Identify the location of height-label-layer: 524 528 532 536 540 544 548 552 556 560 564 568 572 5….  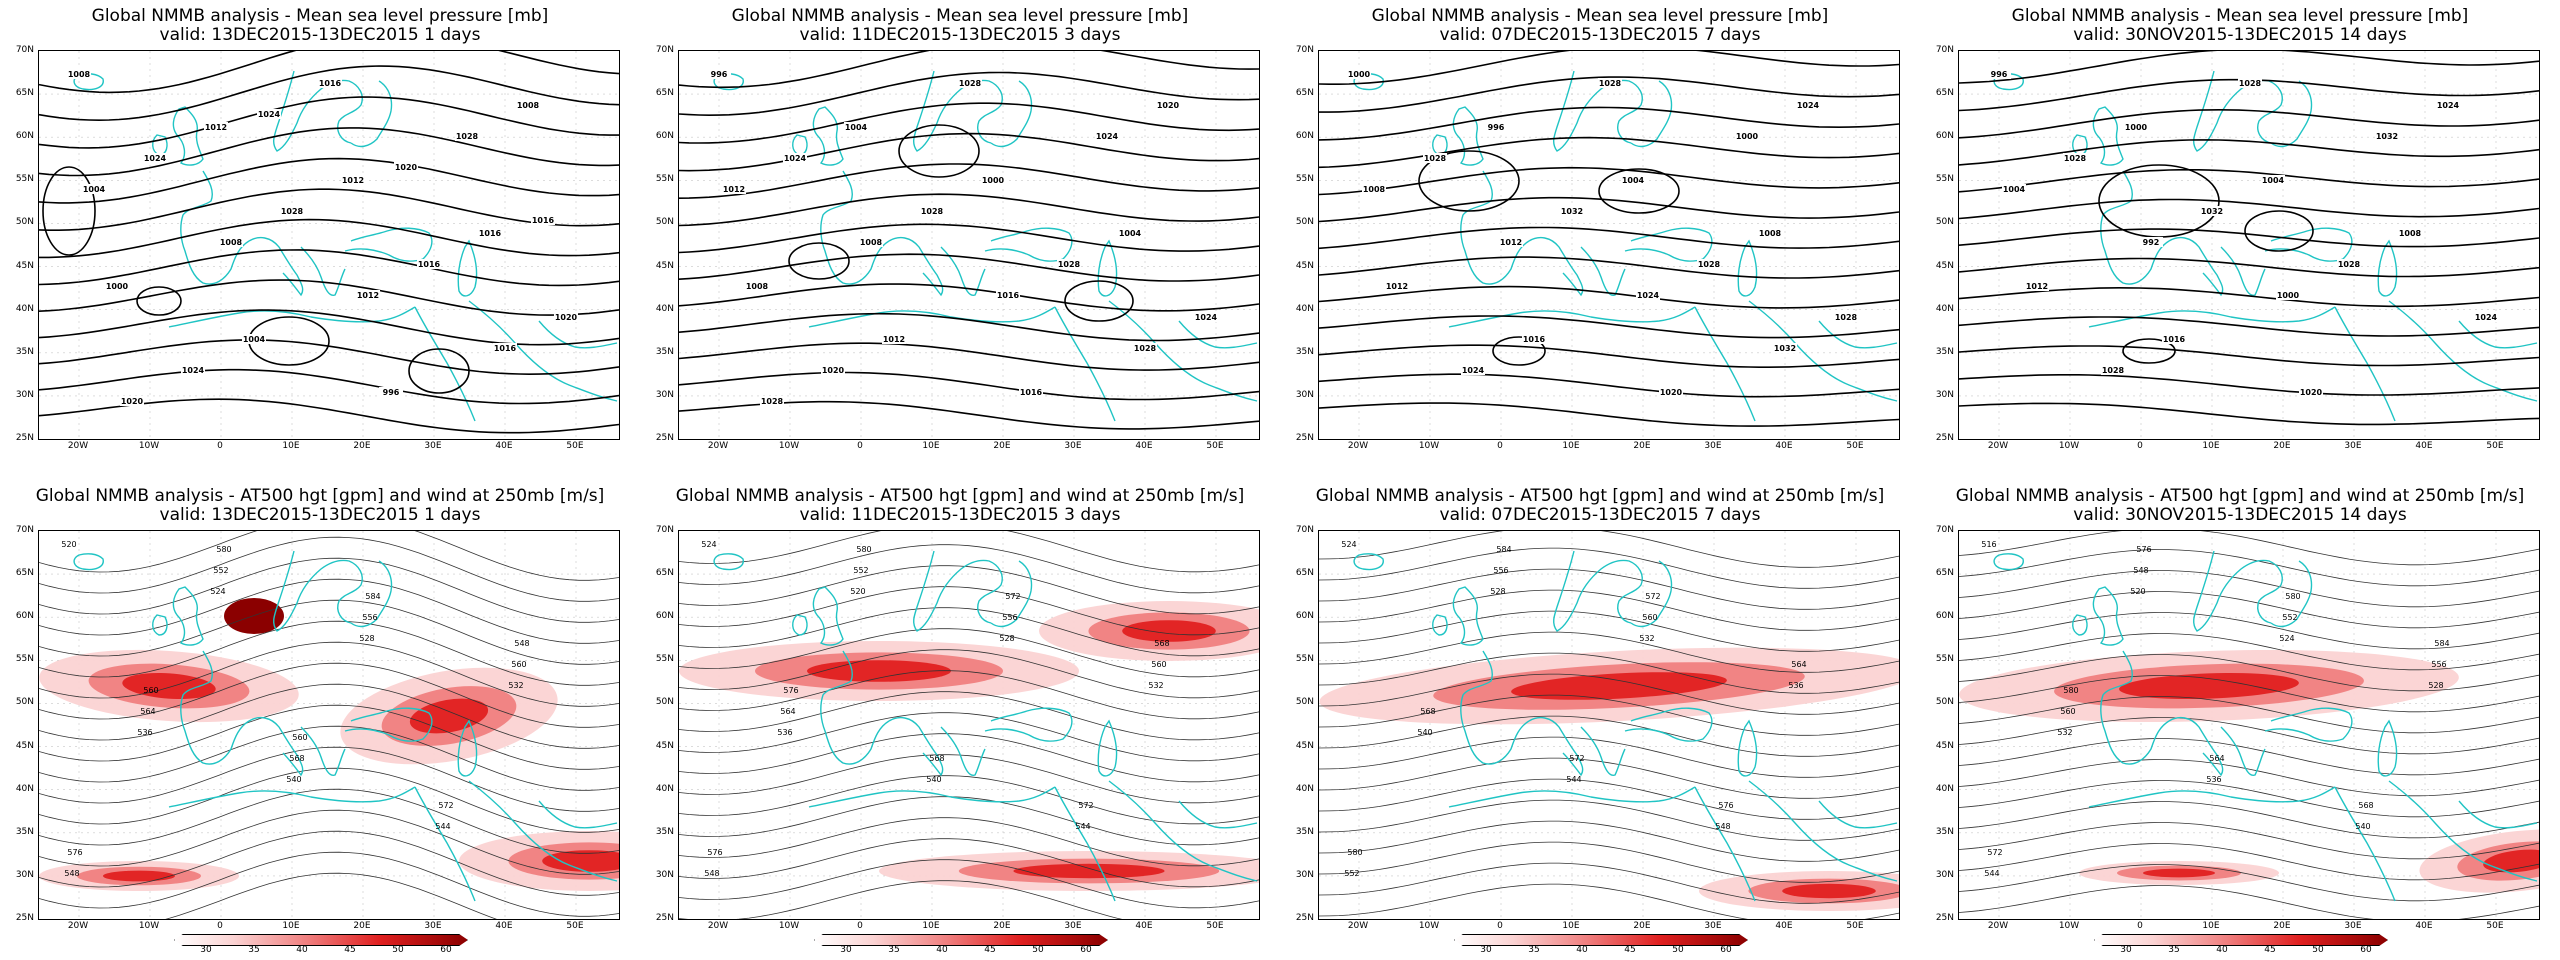
(1573, 709).